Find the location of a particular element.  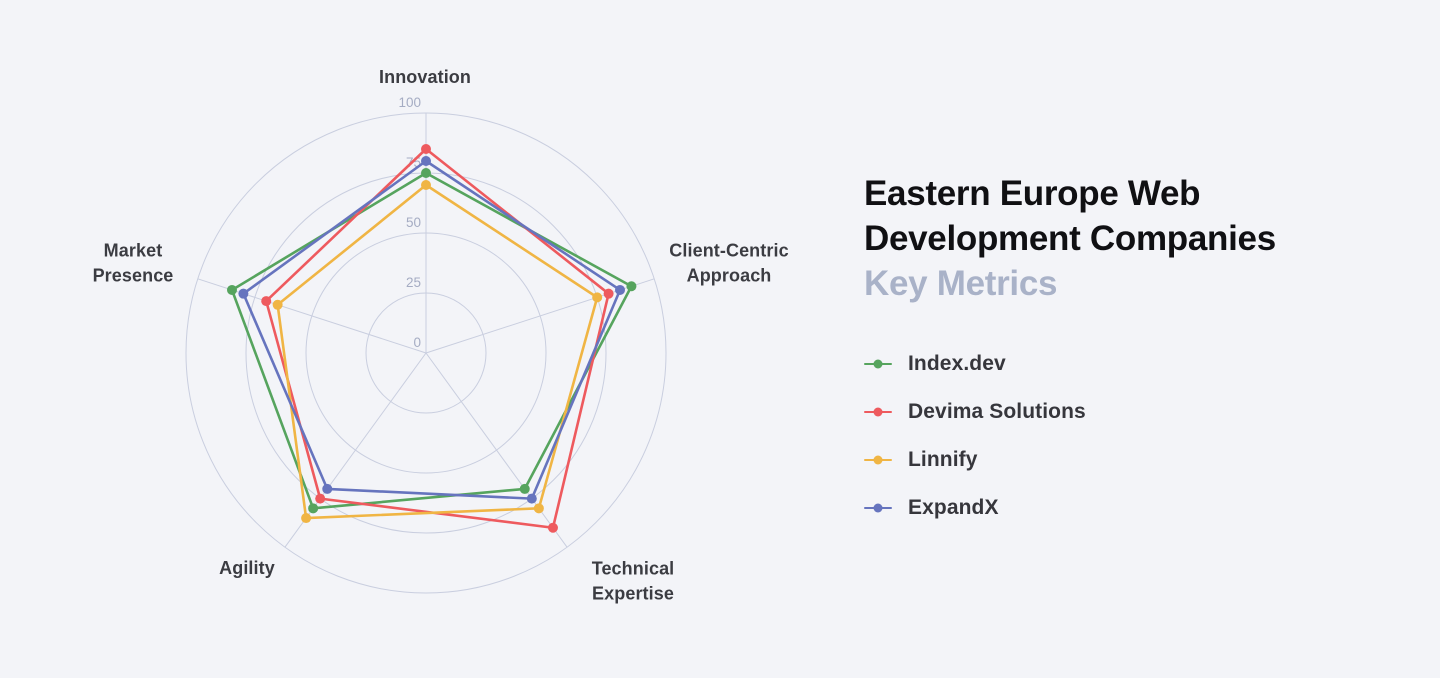

legend-label: Index.dev is located at coordinates (957, 363).